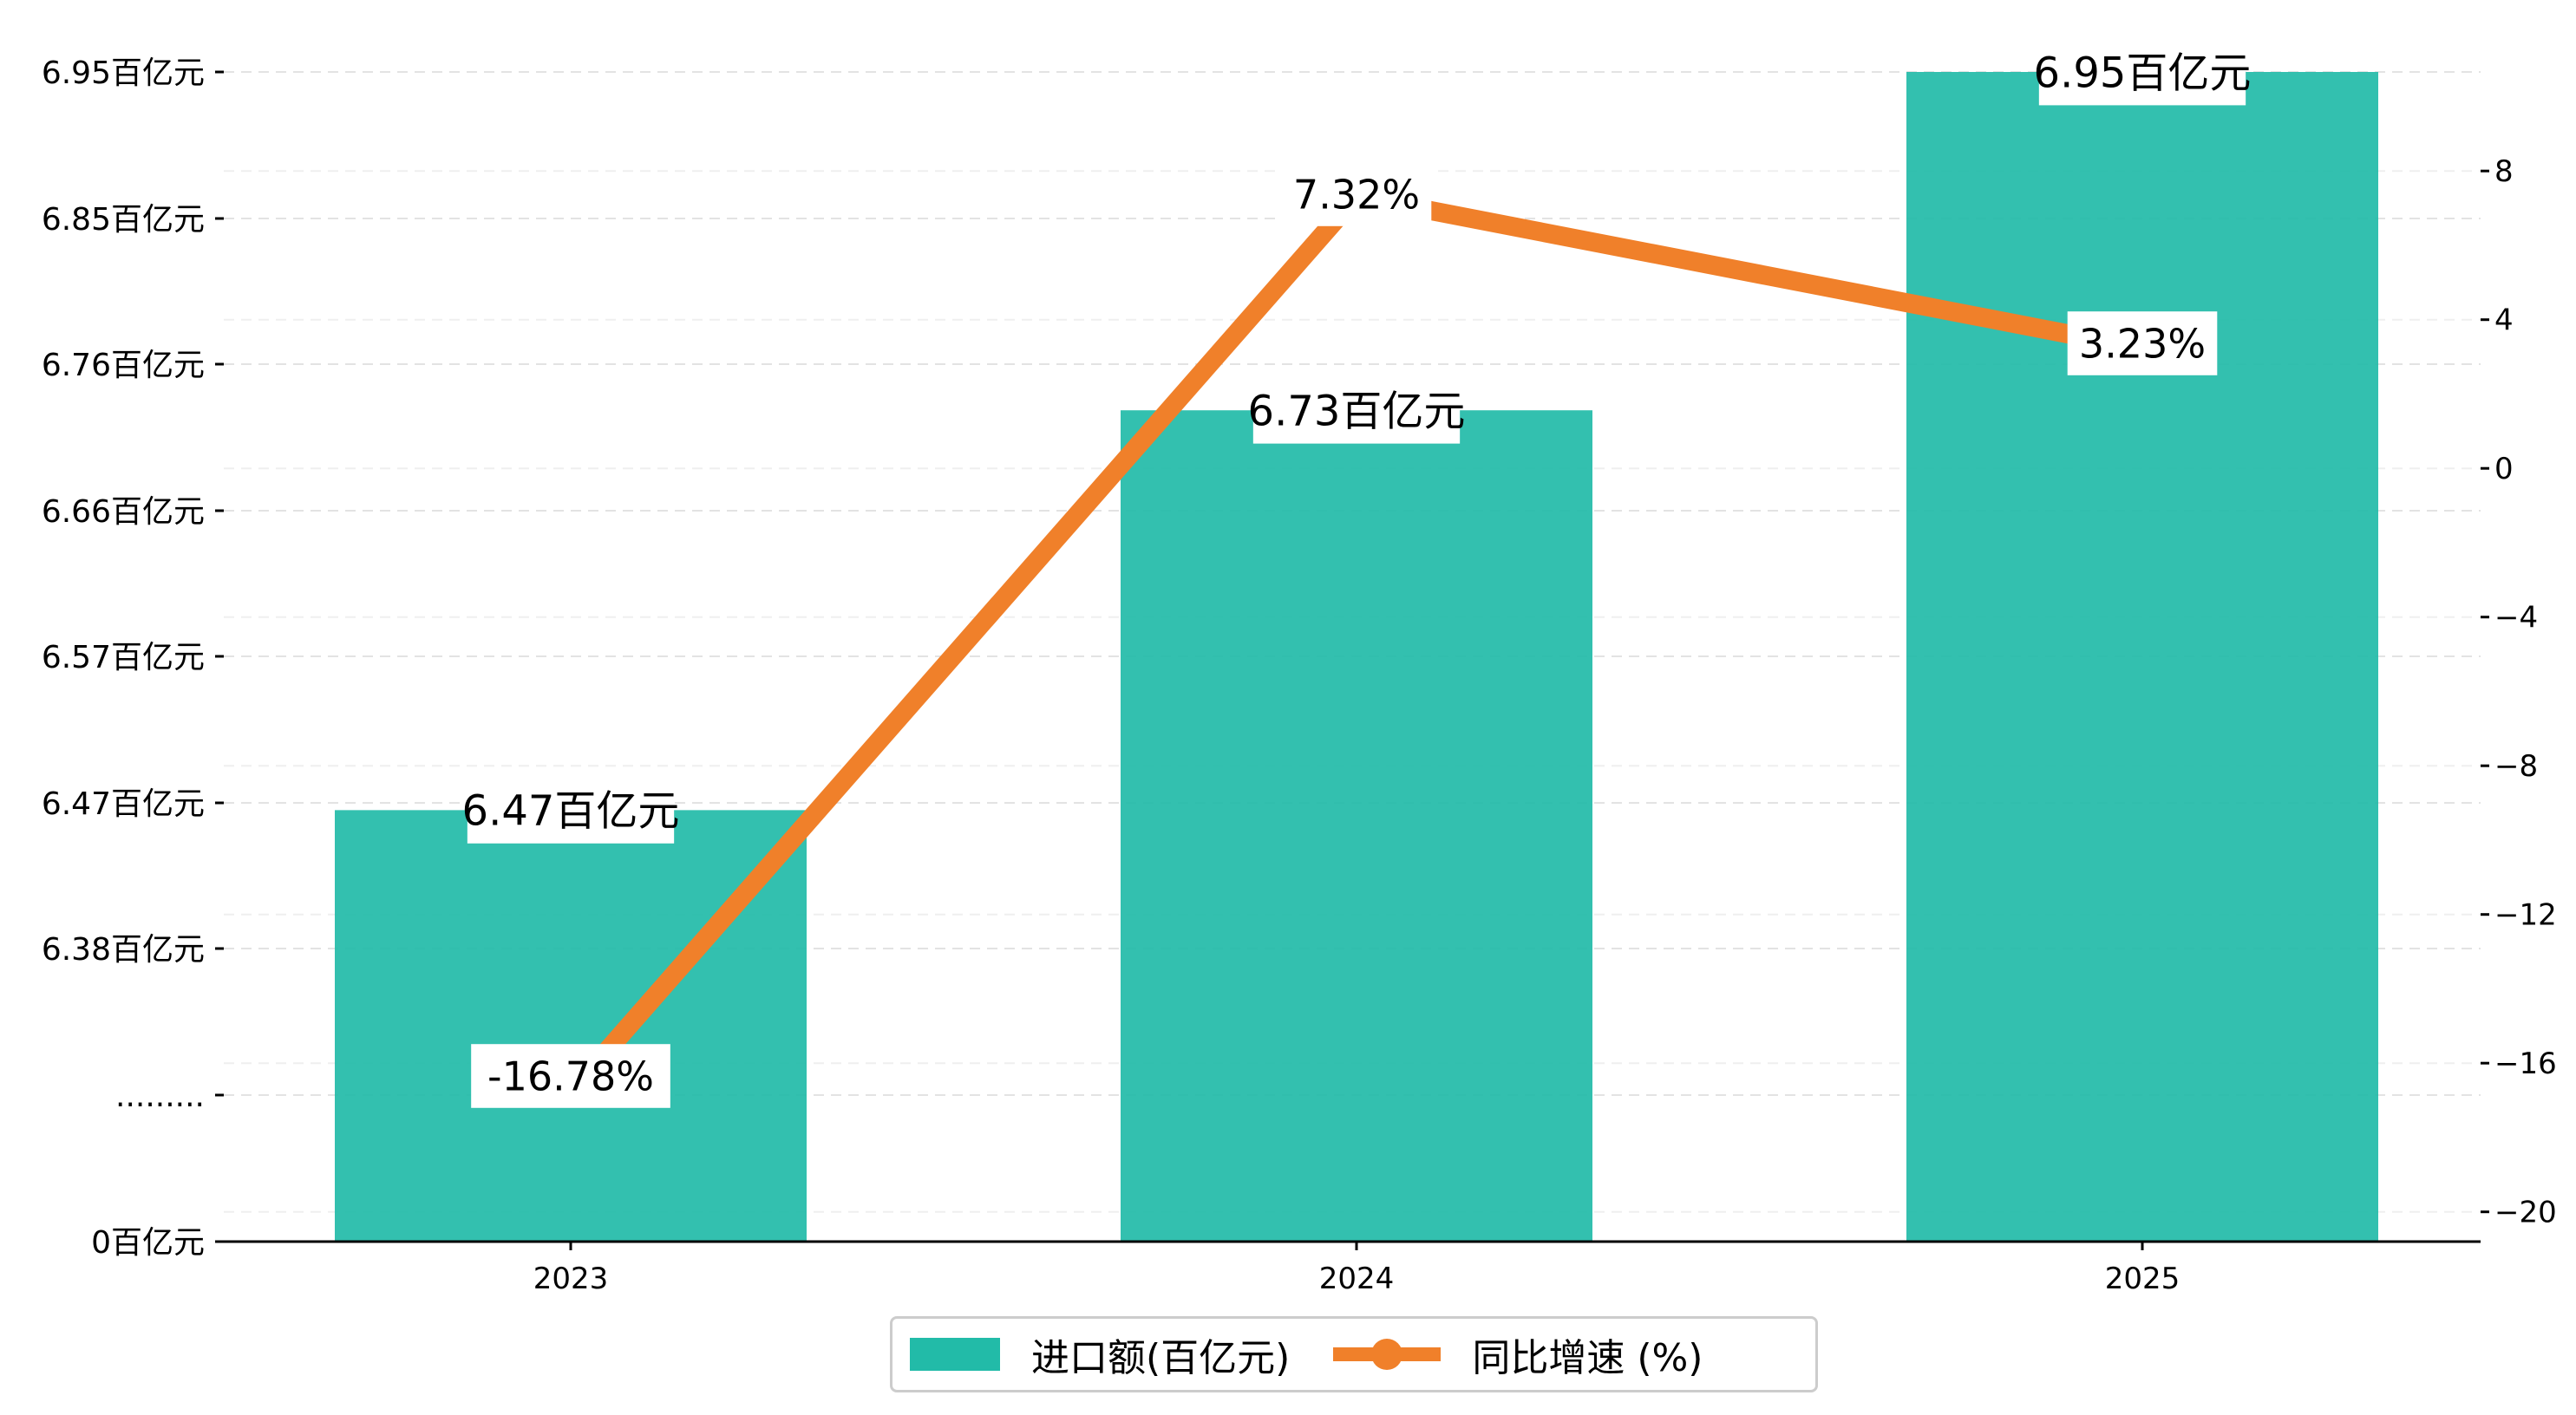 The width and height of the screenshot is (2576, 1415). Describe the element at coordinates (123, 73) in the screenshot. I see `y-left-tick-label: 6.95百亿元` at that location.